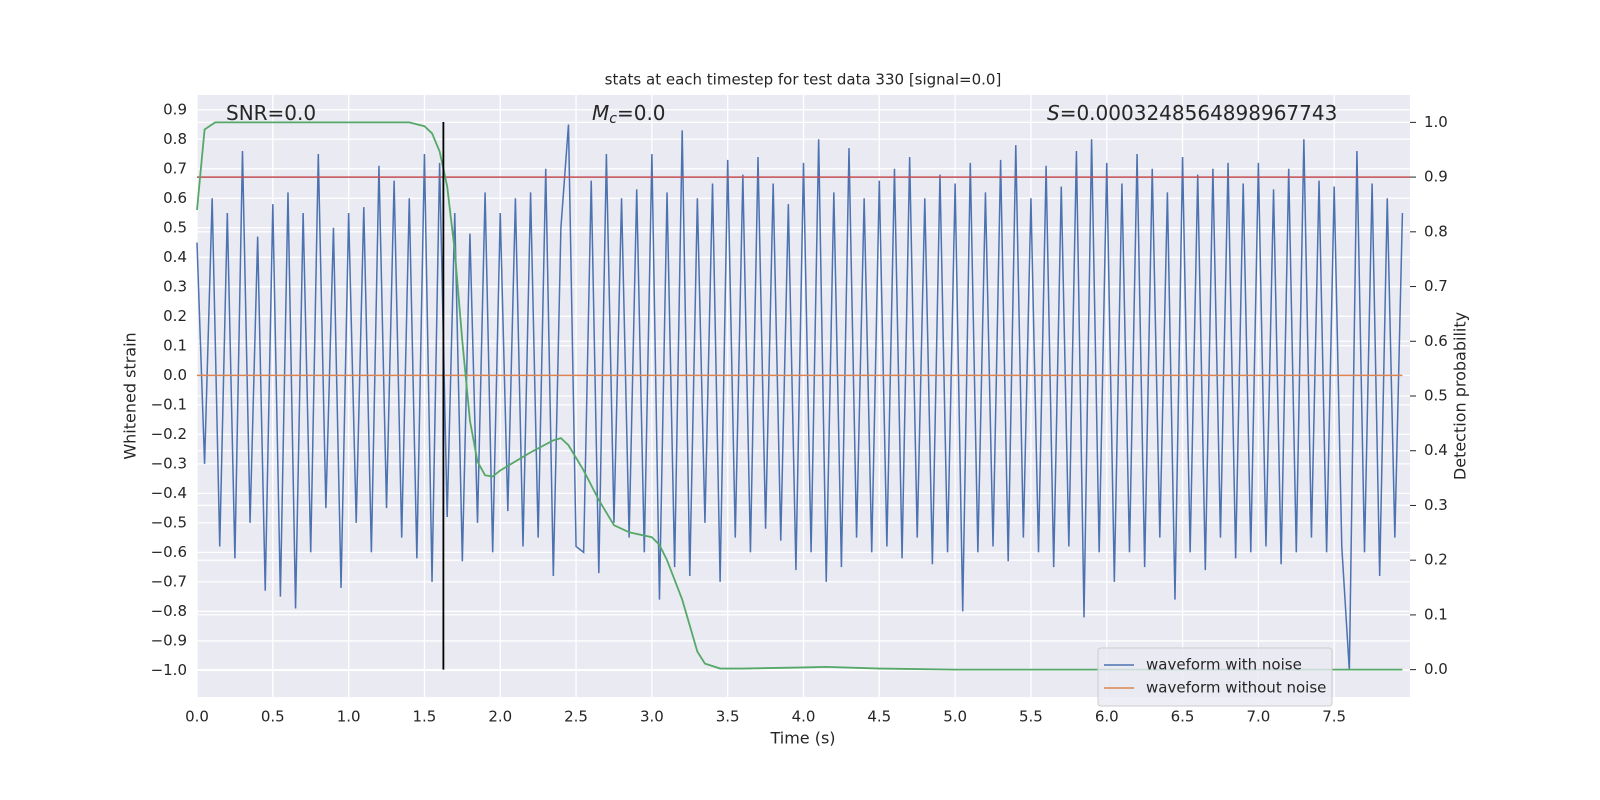 This screenshot has height=800, width=1600. Describe the element at coordinates (1436, 614) in the screenshot. I see `y2-tick-label: 0.1` at that location.